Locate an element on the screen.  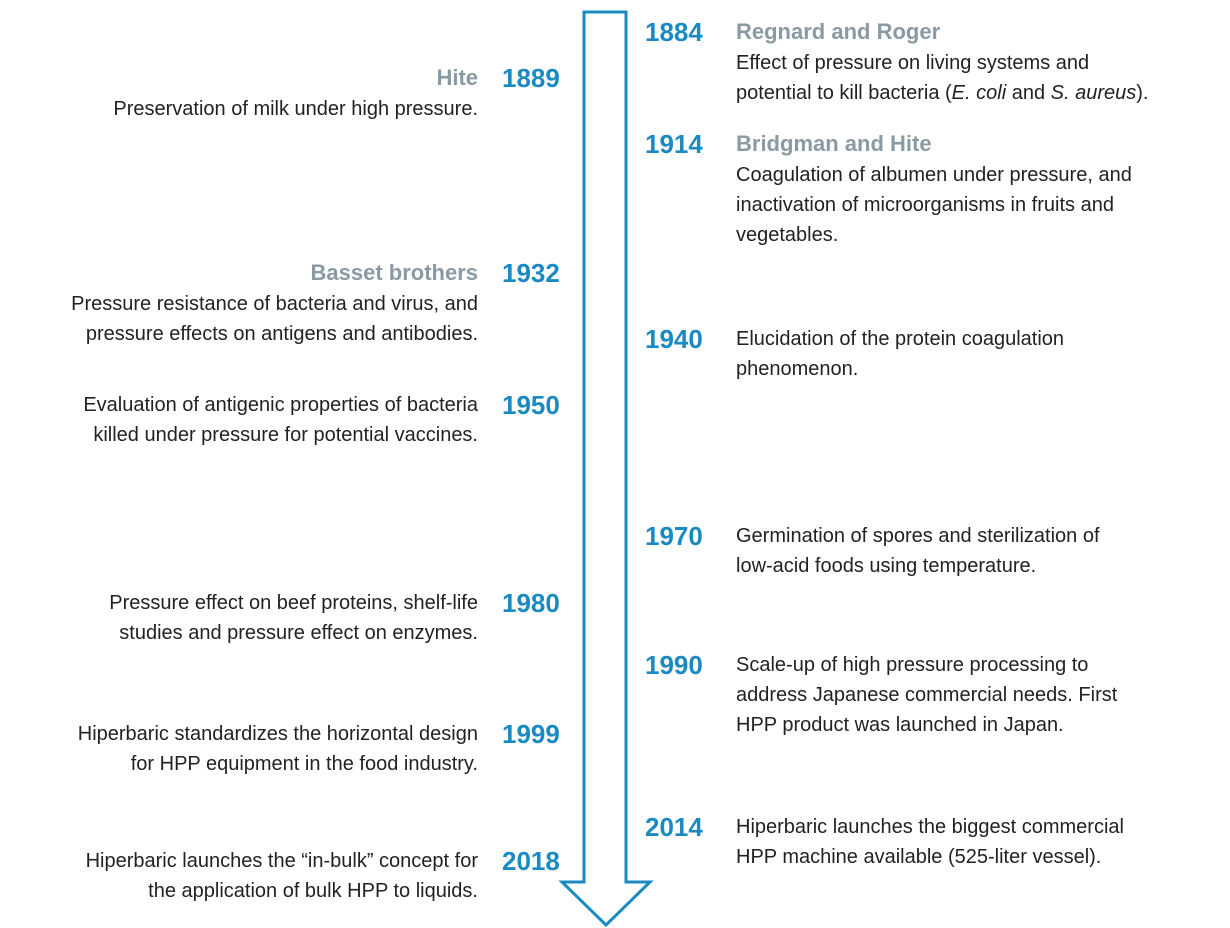
author: Bridgman and Hite is located at coordinates (834, 143).